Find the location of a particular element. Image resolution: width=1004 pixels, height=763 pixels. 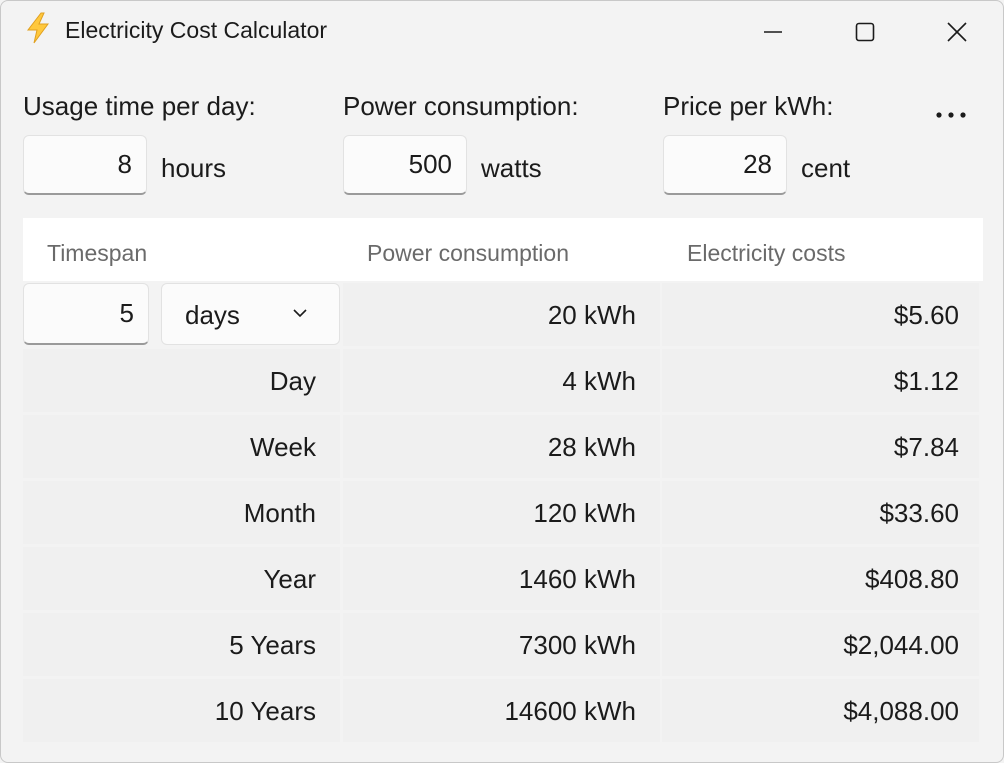

close-icon is located at coordinates (957, 32).